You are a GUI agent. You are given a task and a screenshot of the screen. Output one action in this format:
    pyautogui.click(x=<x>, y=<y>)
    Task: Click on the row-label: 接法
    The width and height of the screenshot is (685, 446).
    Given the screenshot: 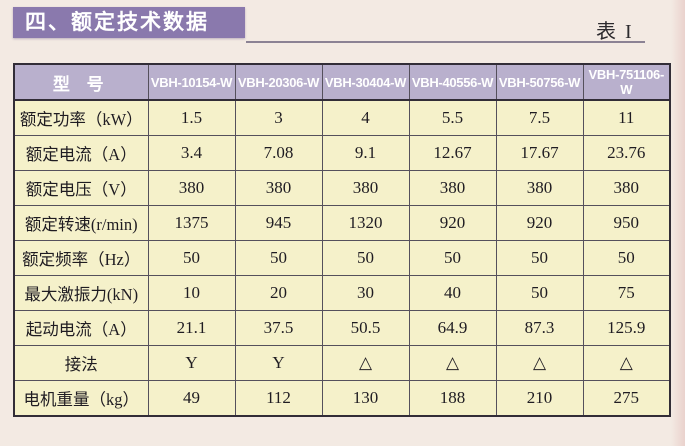 What is the action you would take?
    pyautogui.click(x=81, y=363)
    